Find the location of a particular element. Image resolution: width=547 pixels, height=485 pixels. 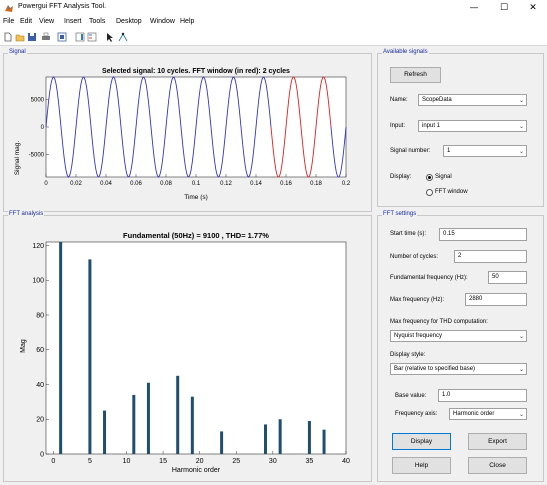

base-value-input: 1.0 is located at coordinates (482, 395).